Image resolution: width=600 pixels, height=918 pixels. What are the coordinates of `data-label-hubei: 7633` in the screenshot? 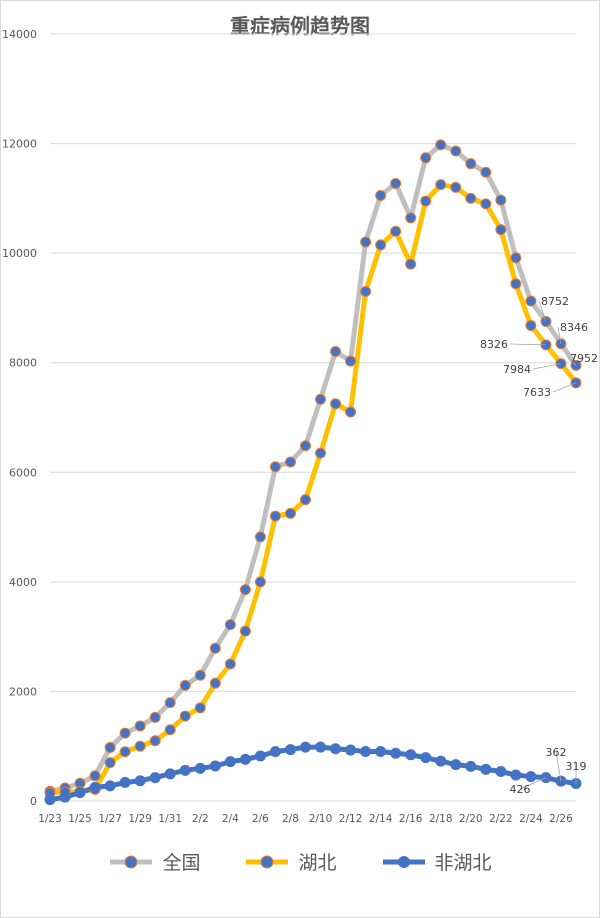 It's located at (537, 392).